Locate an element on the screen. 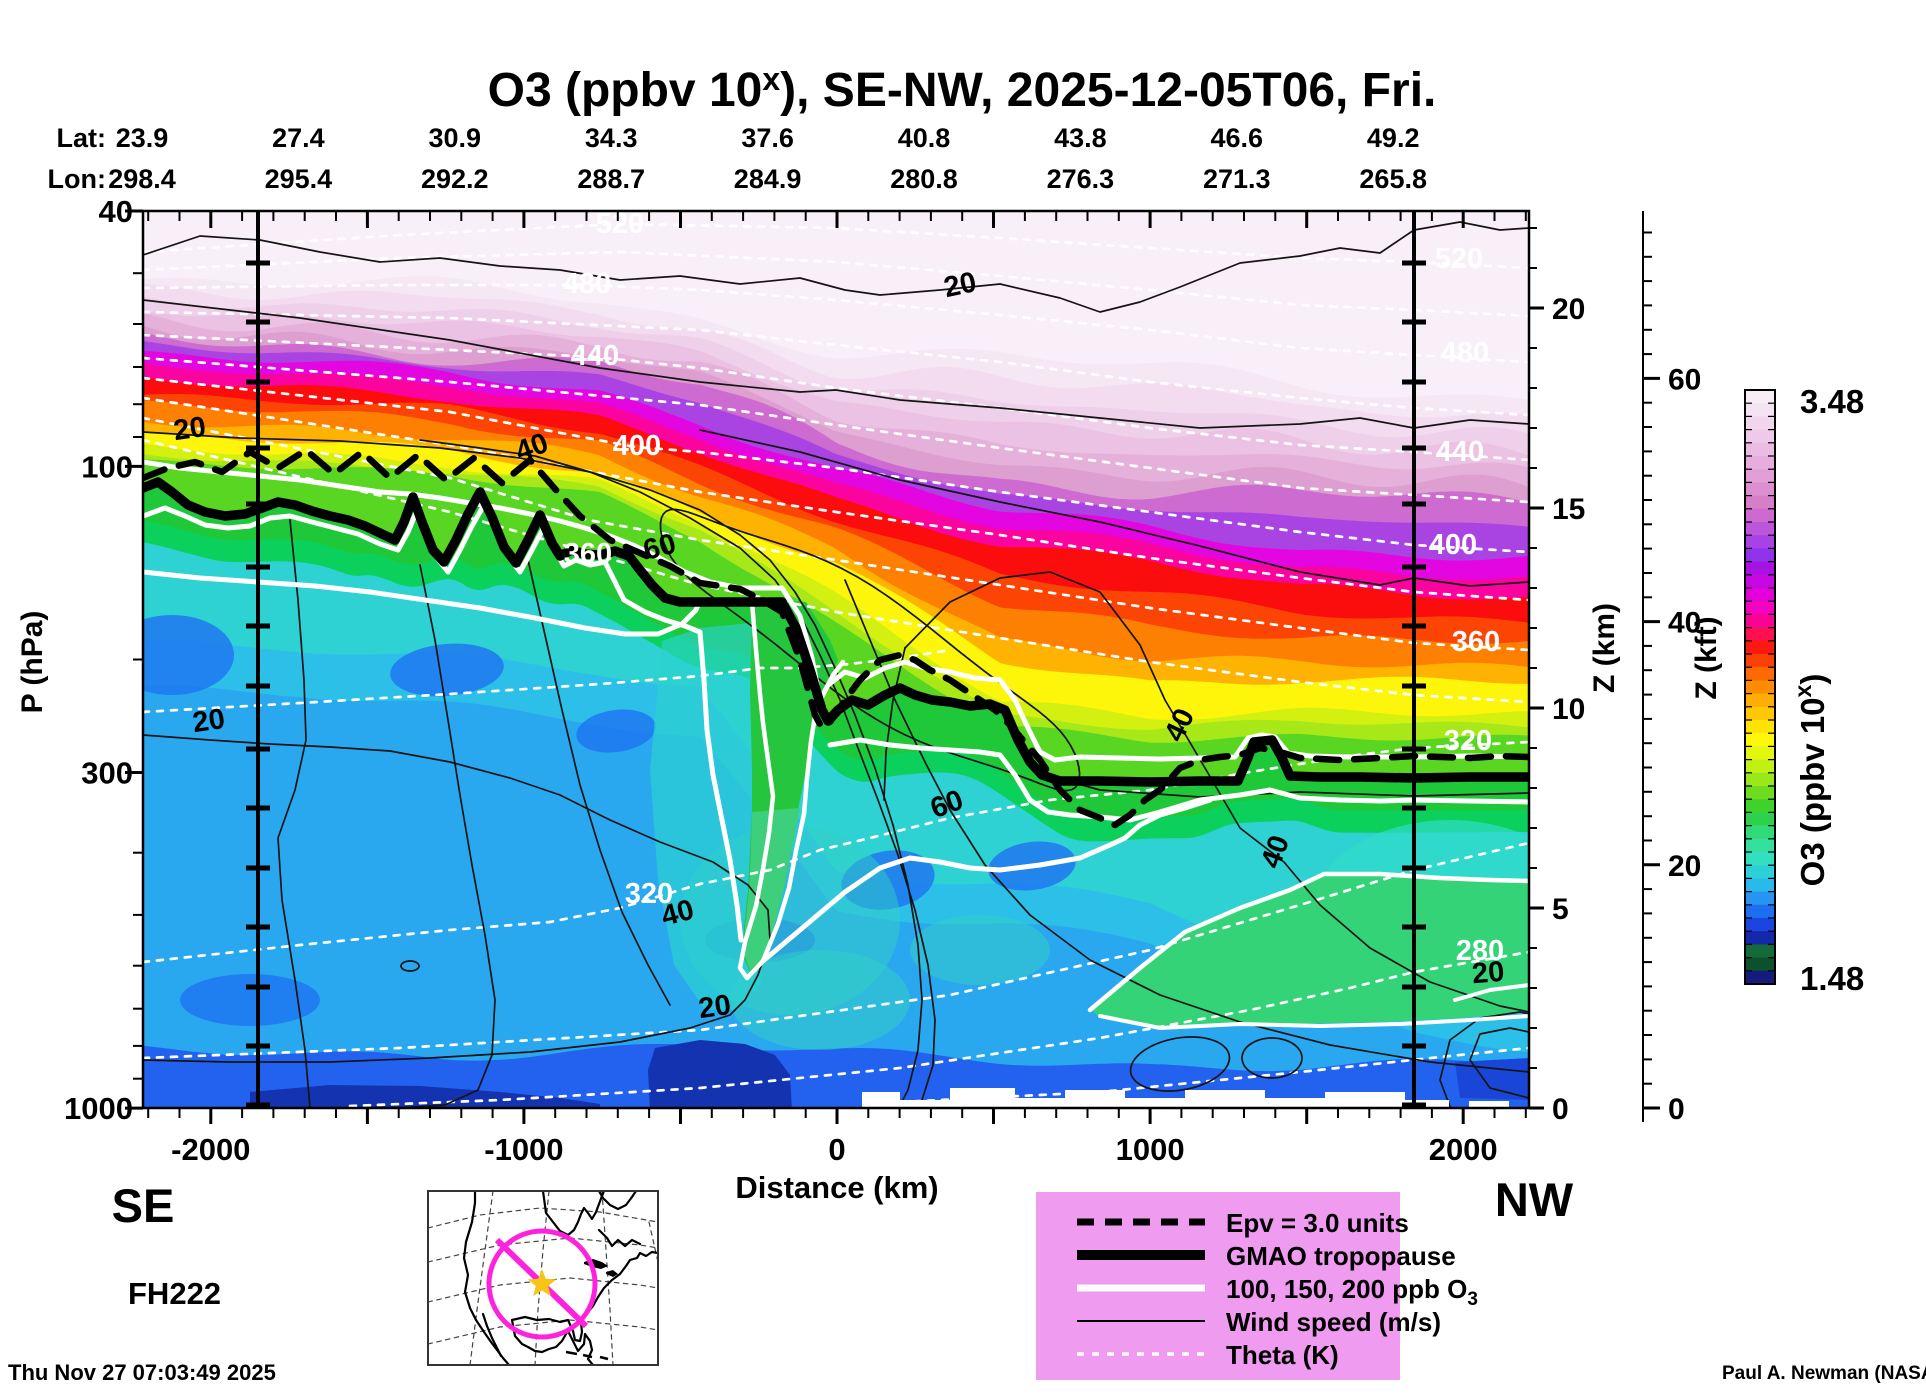 The height and width of the screenshot is (1399, 1926). svg-text: 100 is located at coordinates (107, 466).